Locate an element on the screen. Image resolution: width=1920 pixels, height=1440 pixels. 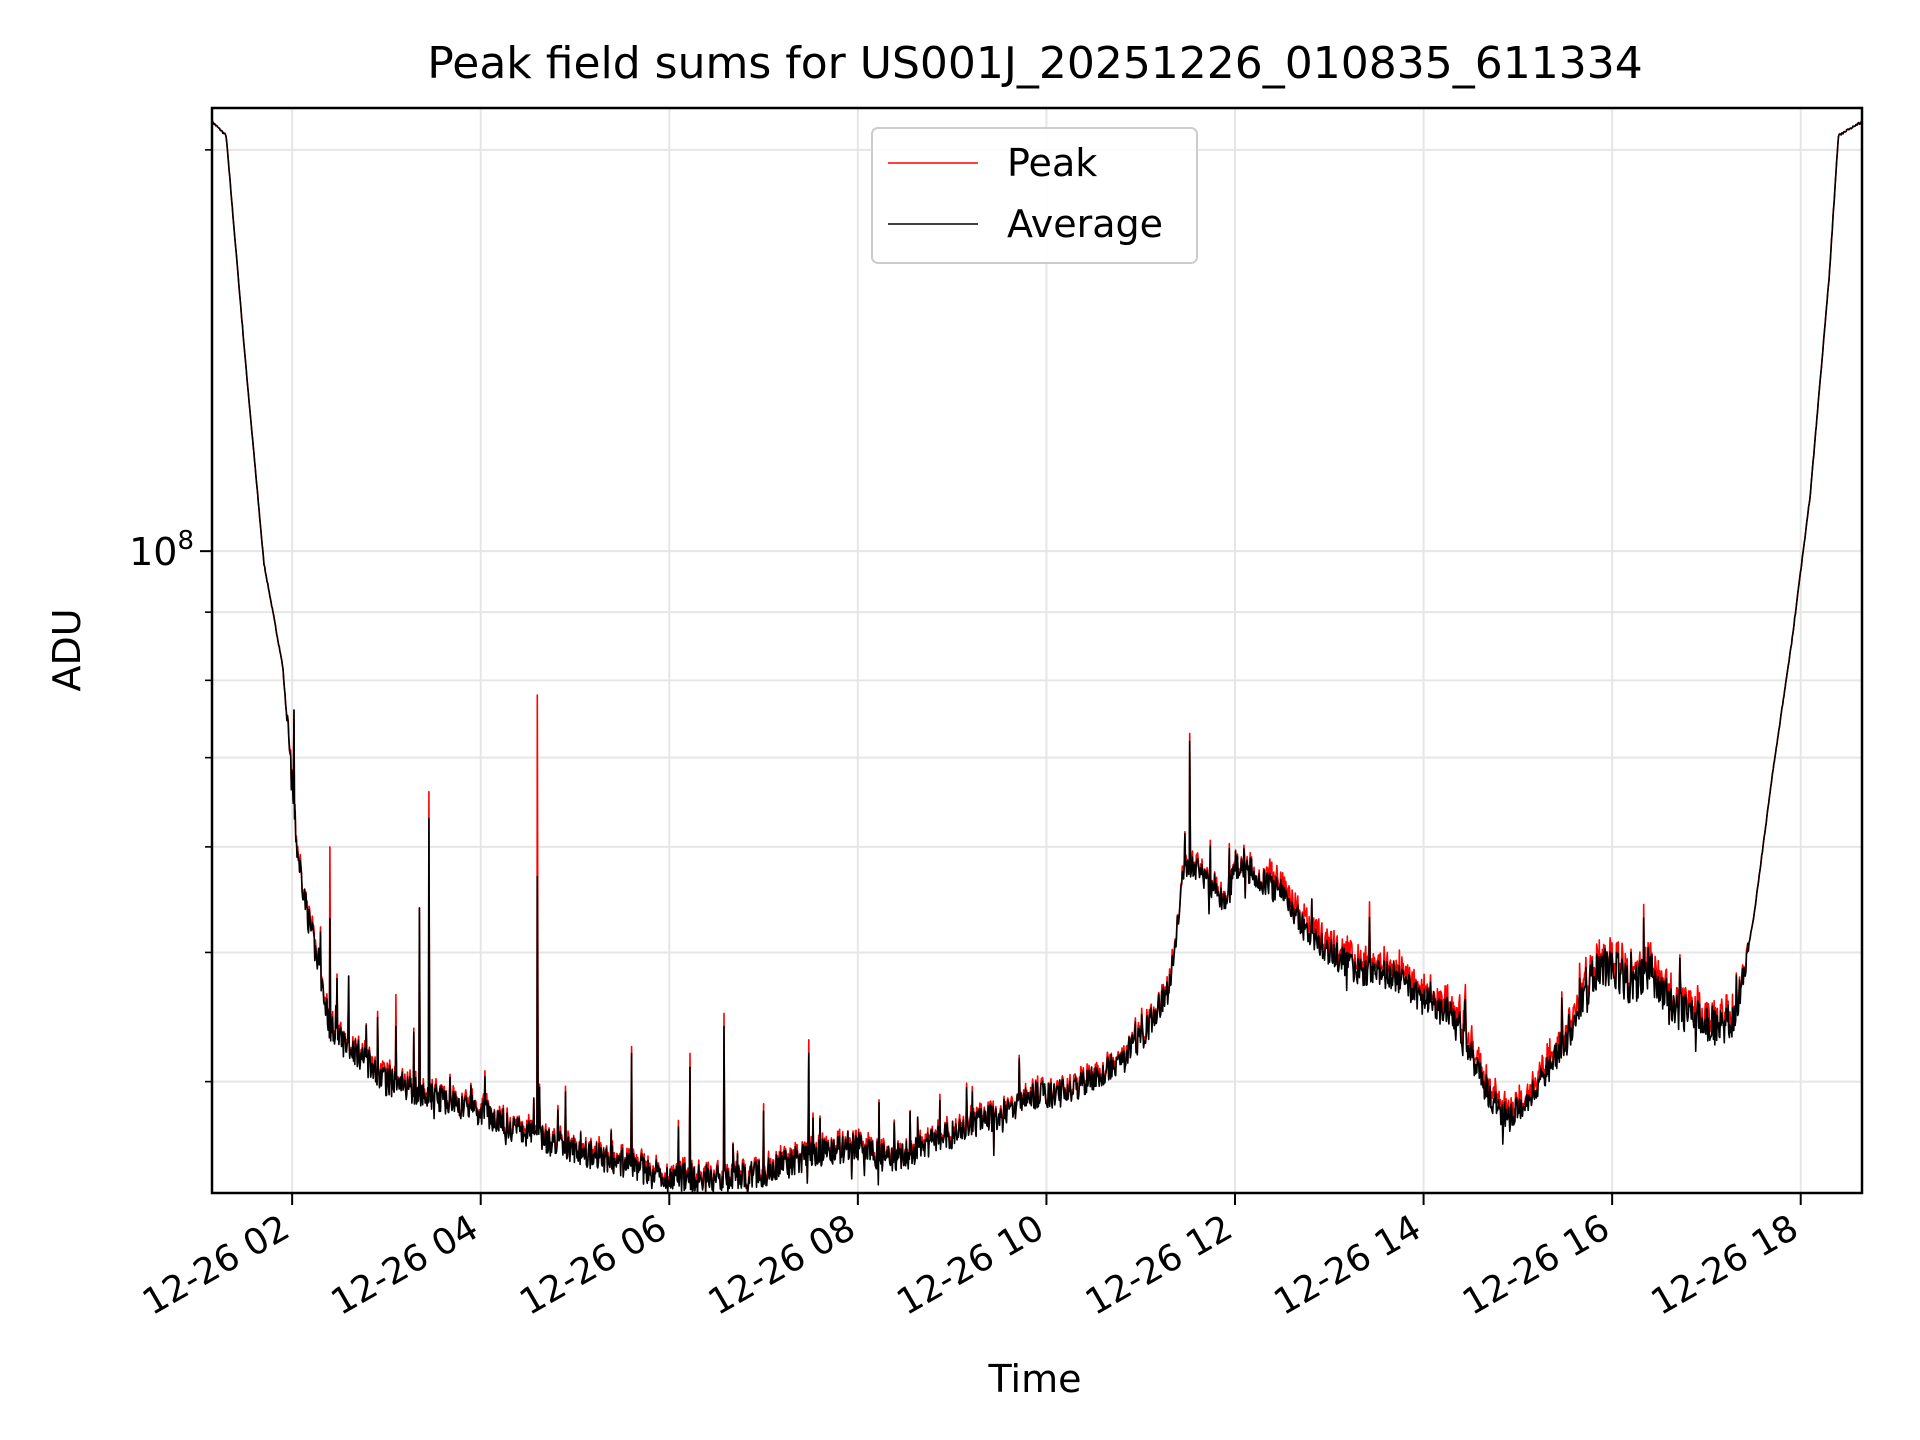
legend-average-label: Average is located at coordinates (1085, 224).